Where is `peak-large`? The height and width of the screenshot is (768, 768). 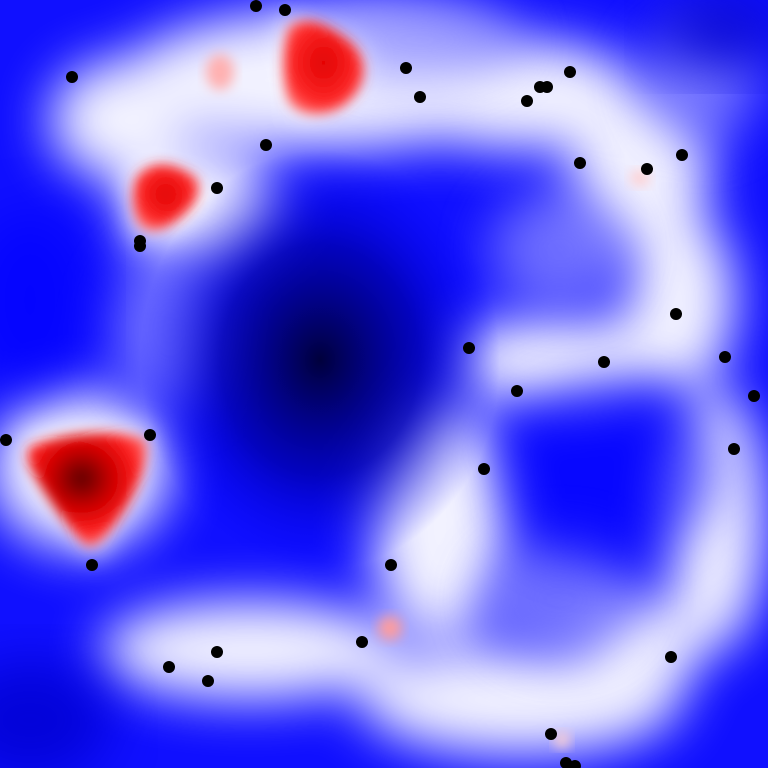 peak-large is located at coordinates (87, 490).